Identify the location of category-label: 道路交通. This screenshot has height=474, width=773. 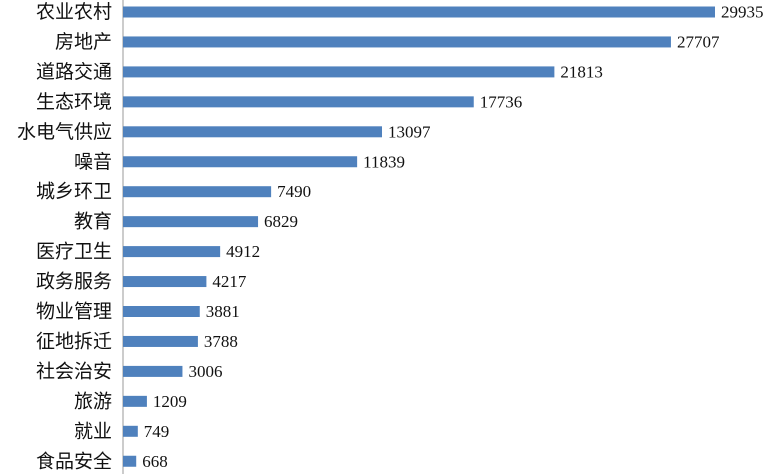
(74, 72).